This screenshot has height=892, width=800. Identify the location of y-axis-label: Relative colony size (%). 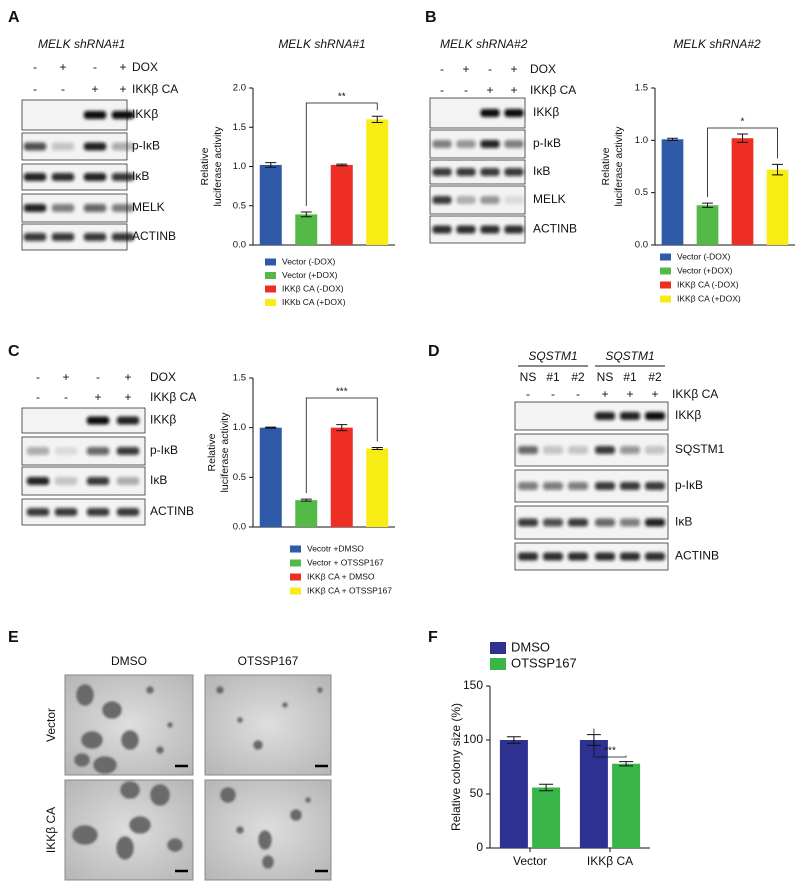
(456, 767).